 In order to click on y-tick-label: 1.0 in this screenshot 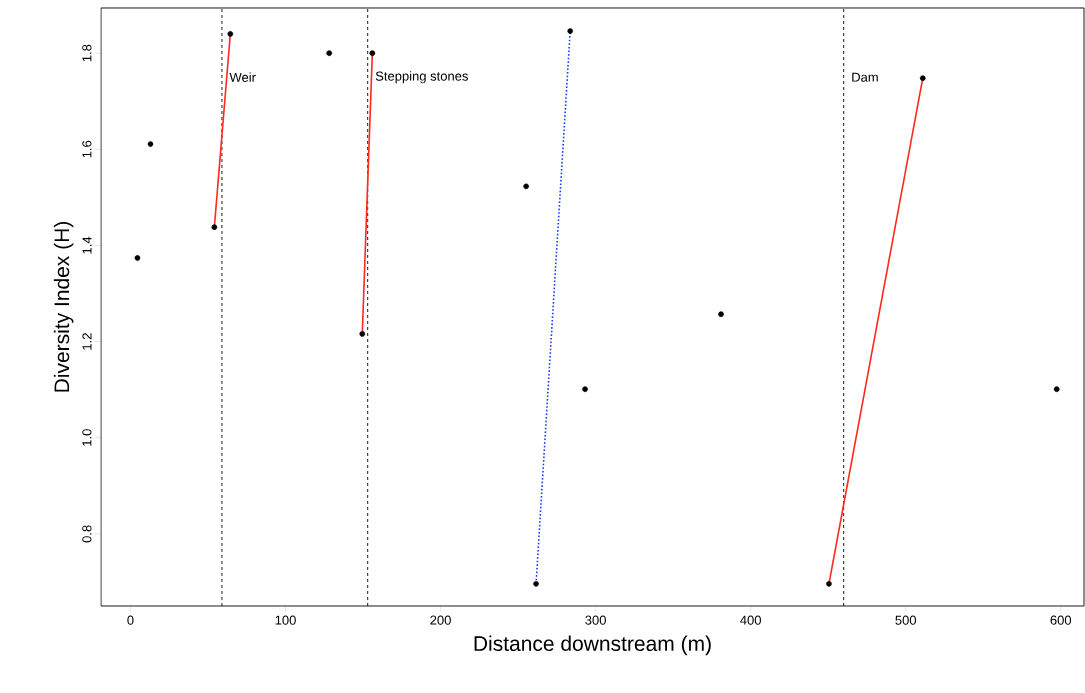, I will do `click(87, 437)`.